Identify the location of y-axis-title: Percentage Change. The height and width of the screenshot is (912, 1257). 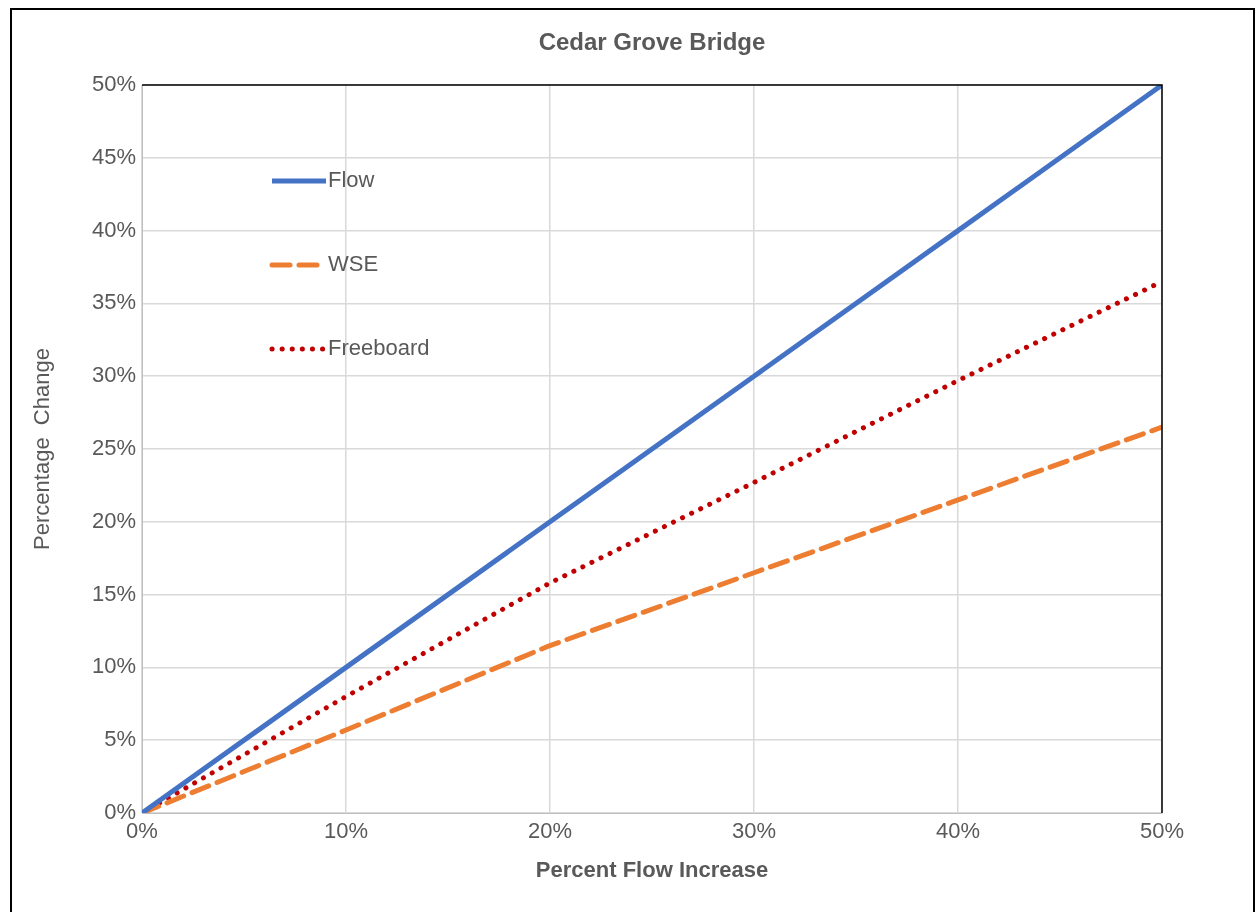
(42, 449).